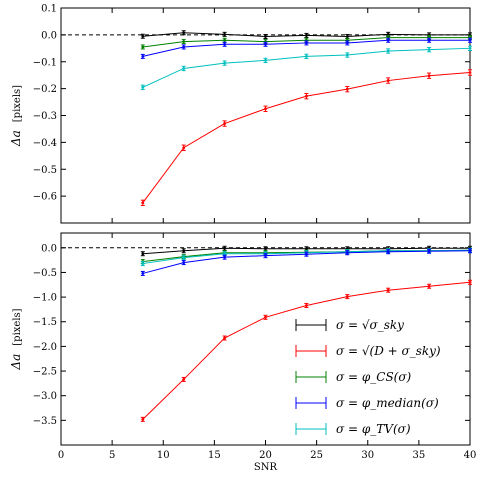 The image size is (491, 496). Describe the element at coordinates (45, 170) in the screenshot. I see `panel-1-ytick-label: −0.5` at that location.